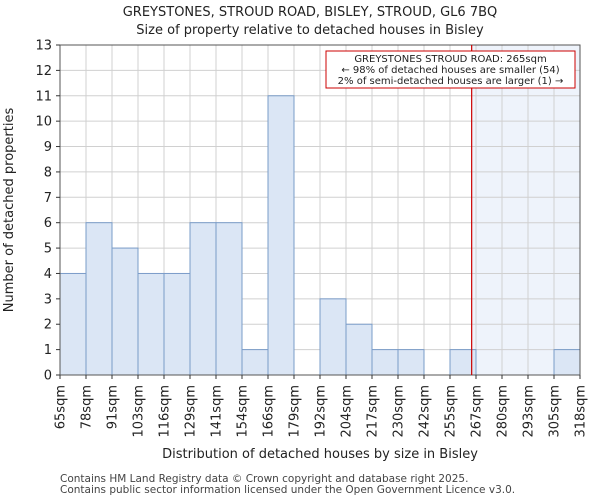 The height and width of the screenshot is (500, 600). I want to click on y-tick-label-2: 2, so click(48, 325).